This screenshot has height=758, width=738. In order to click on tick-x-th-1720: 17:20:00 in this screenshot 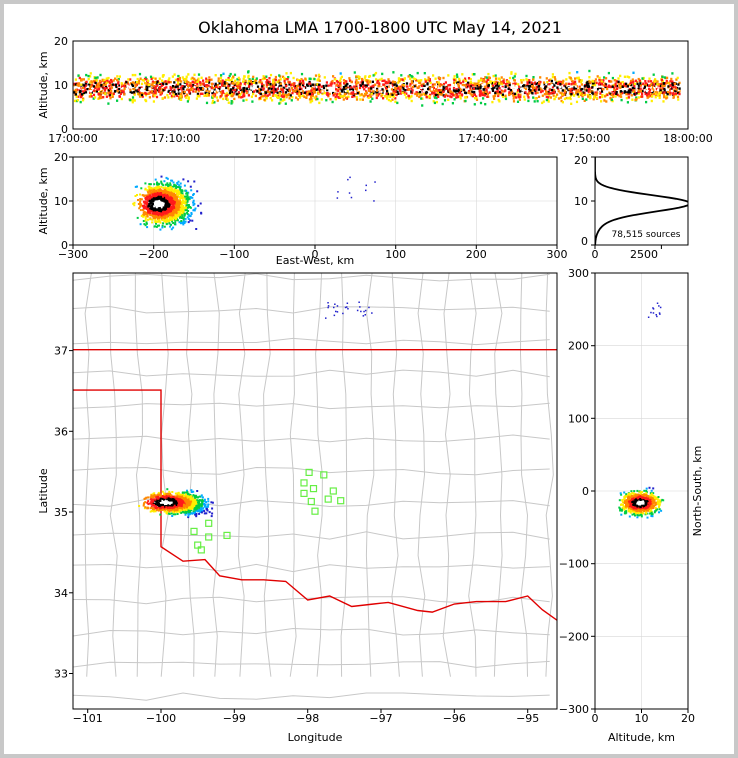, I will do `click(277, 138)`.